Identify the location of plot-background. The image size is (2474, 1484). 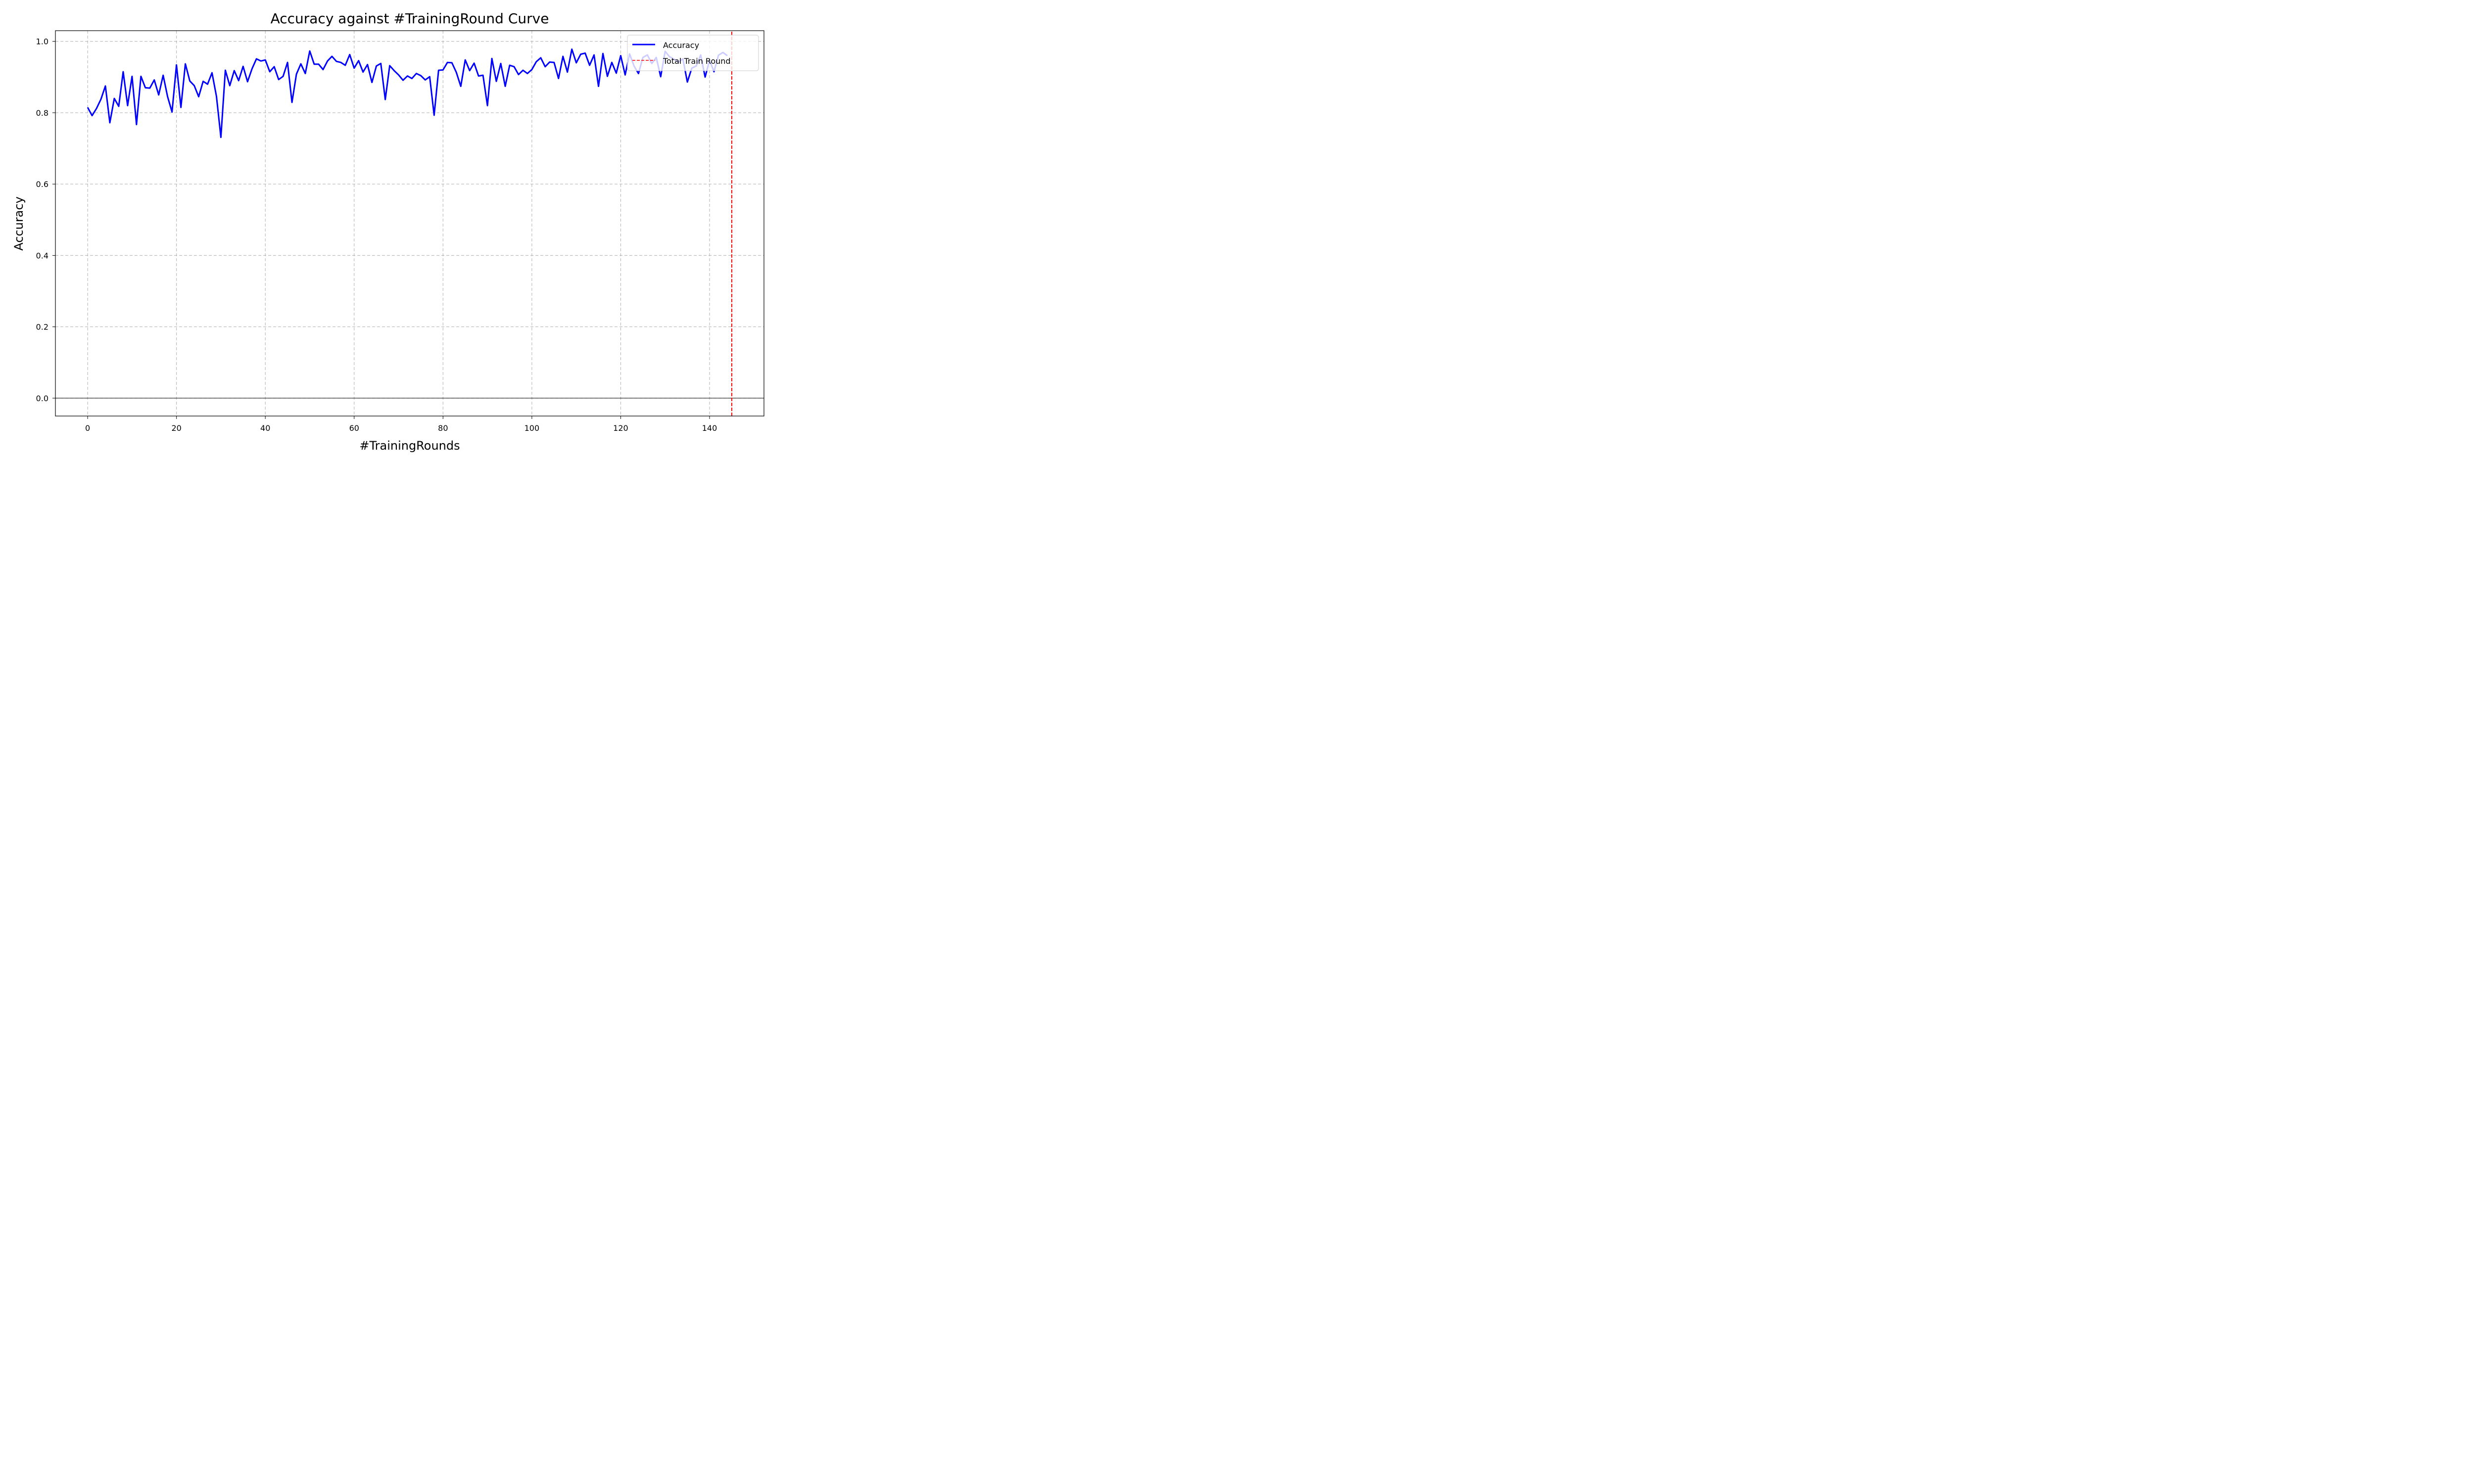
(409, 223).